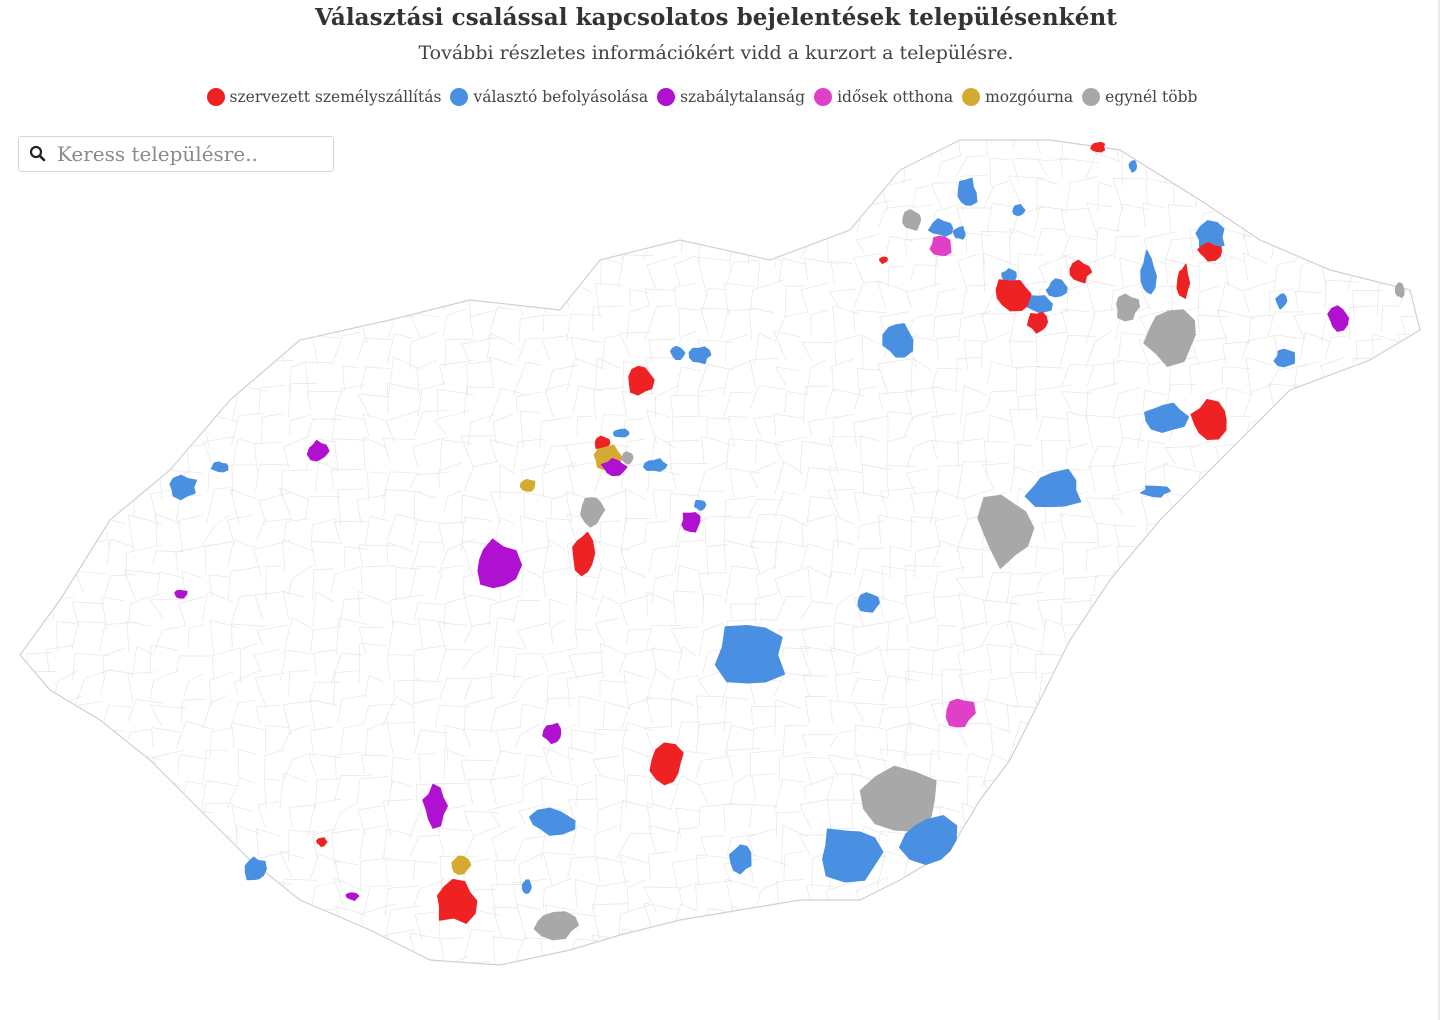 This screenshot has width=1440, height=1020. I want to click on search-input, so click(192, 154).